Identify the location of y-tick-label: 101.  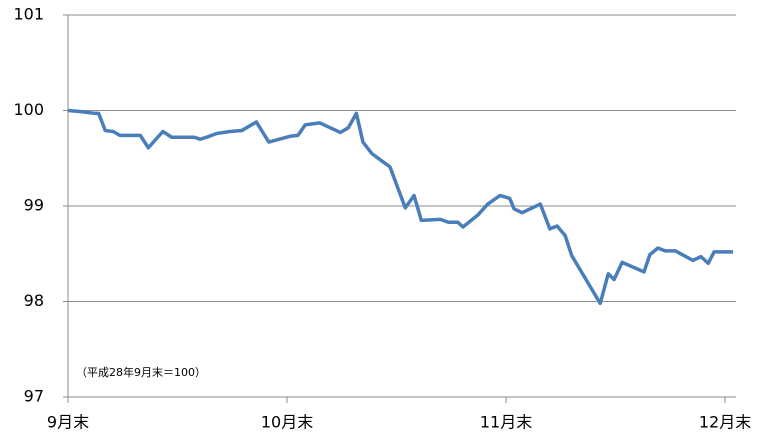
(28, 14).